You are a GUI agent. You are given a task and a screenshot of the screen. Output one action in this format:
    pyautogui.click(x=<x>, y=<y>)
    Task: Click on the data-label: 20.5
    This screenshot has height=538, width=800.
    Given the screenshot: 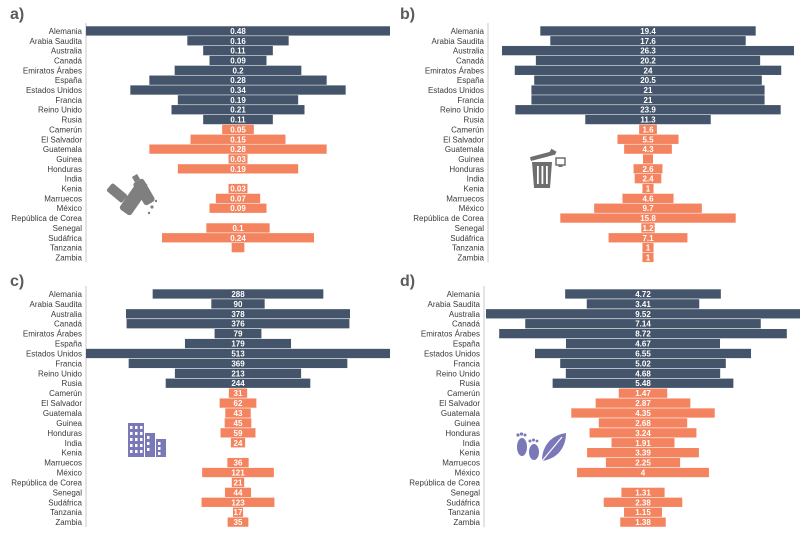 What is the action you would take?
    pyautogui.click(x=648, y=80)
    